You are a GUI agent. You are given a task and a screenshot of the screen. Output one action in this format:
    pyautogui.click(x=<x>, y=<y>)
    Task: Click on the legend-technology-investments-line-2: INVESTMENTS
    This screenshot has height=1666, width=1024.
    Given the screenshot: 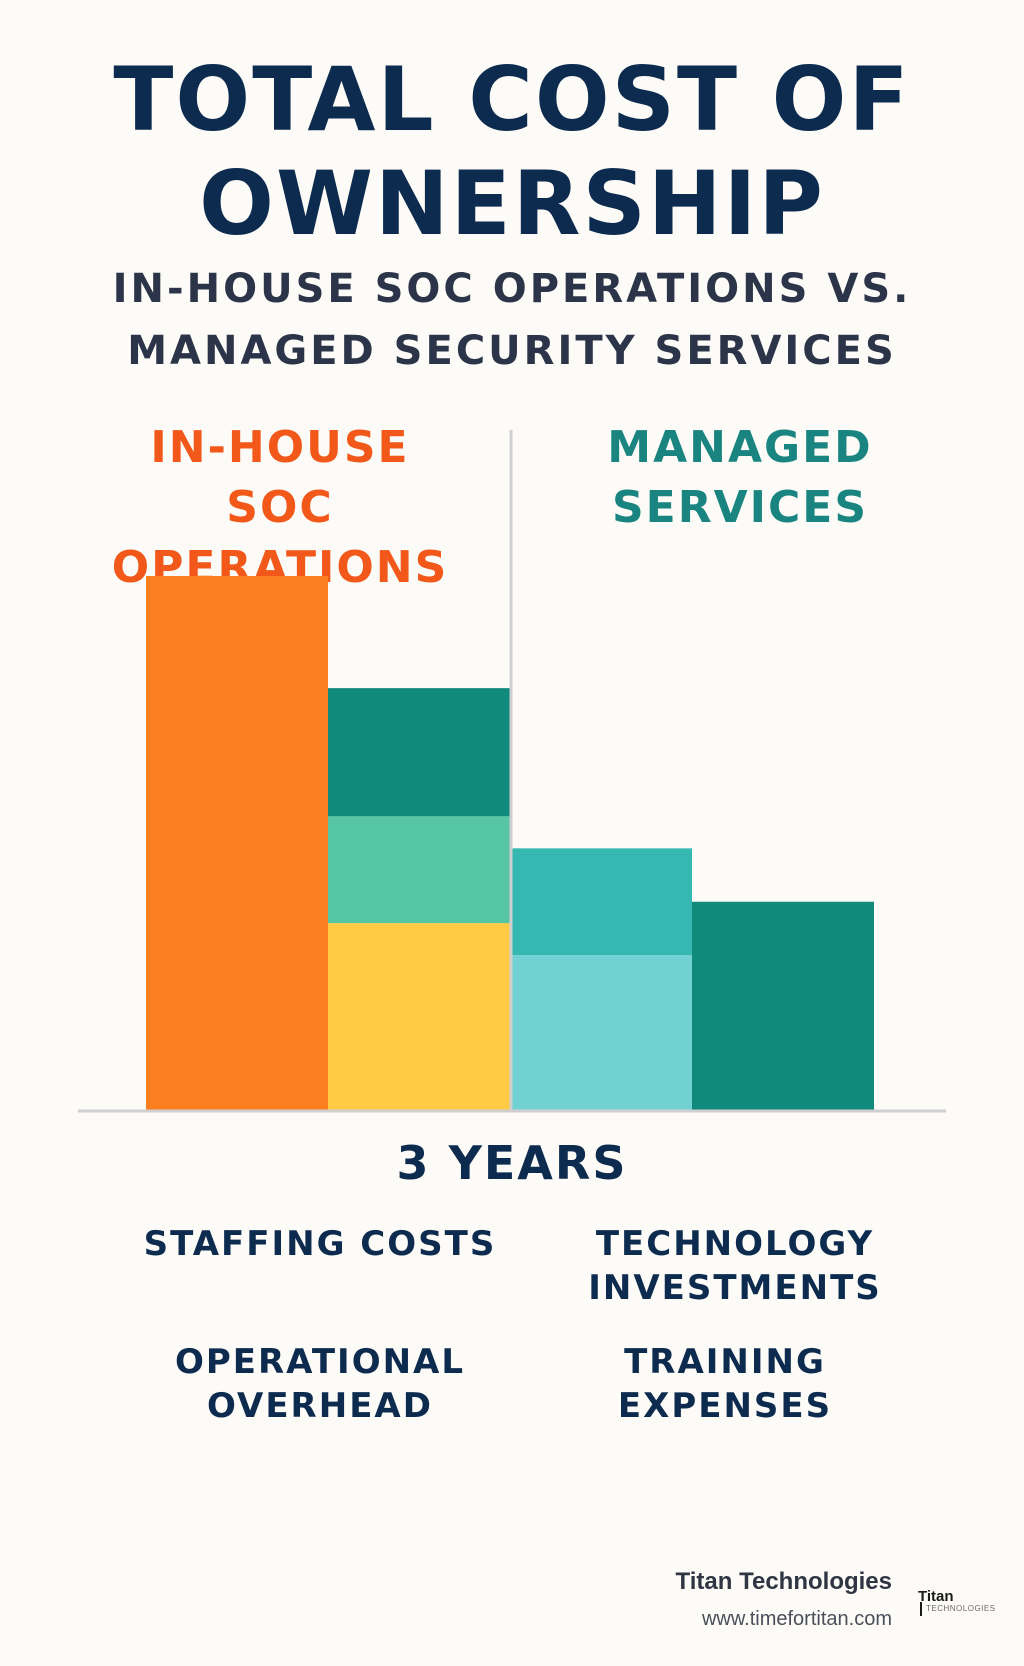 What is the action you would take?
    pyautogui.click(x=735, y=1288)
    